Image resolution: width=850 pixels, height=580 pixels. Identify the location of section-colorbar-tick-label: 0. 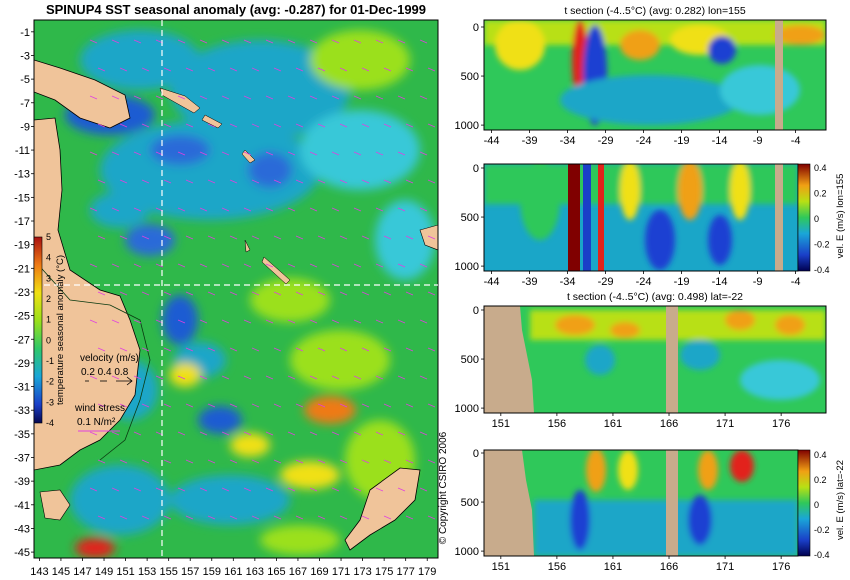
(816, 219).